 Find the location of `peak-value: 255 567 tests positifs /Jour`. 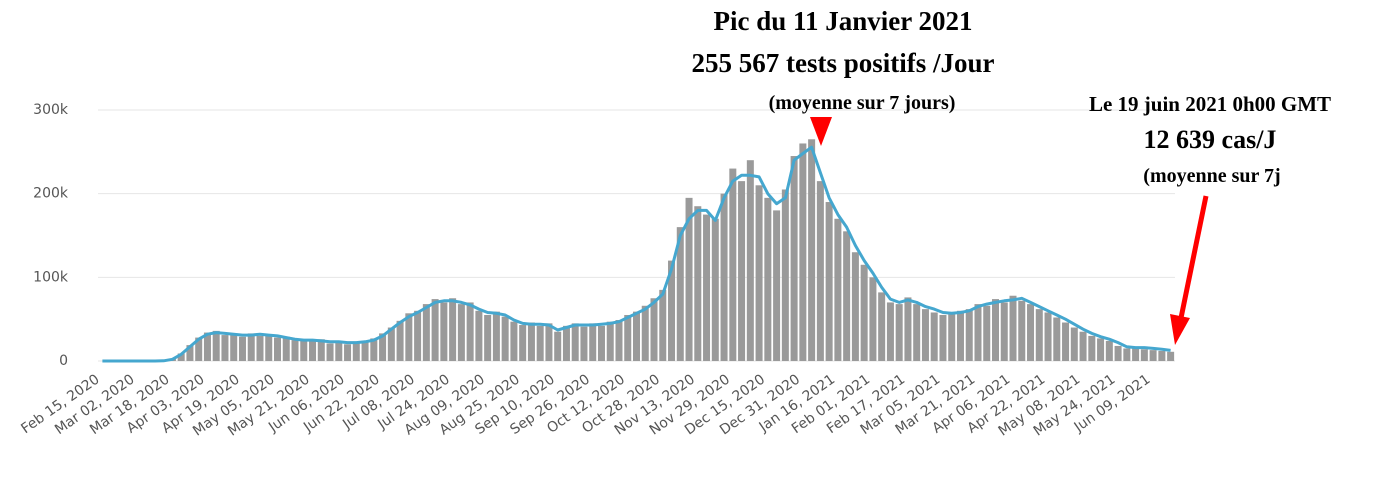

peak-value: 255 567 tests positifs /Jour is located at coordinates (843, 63).